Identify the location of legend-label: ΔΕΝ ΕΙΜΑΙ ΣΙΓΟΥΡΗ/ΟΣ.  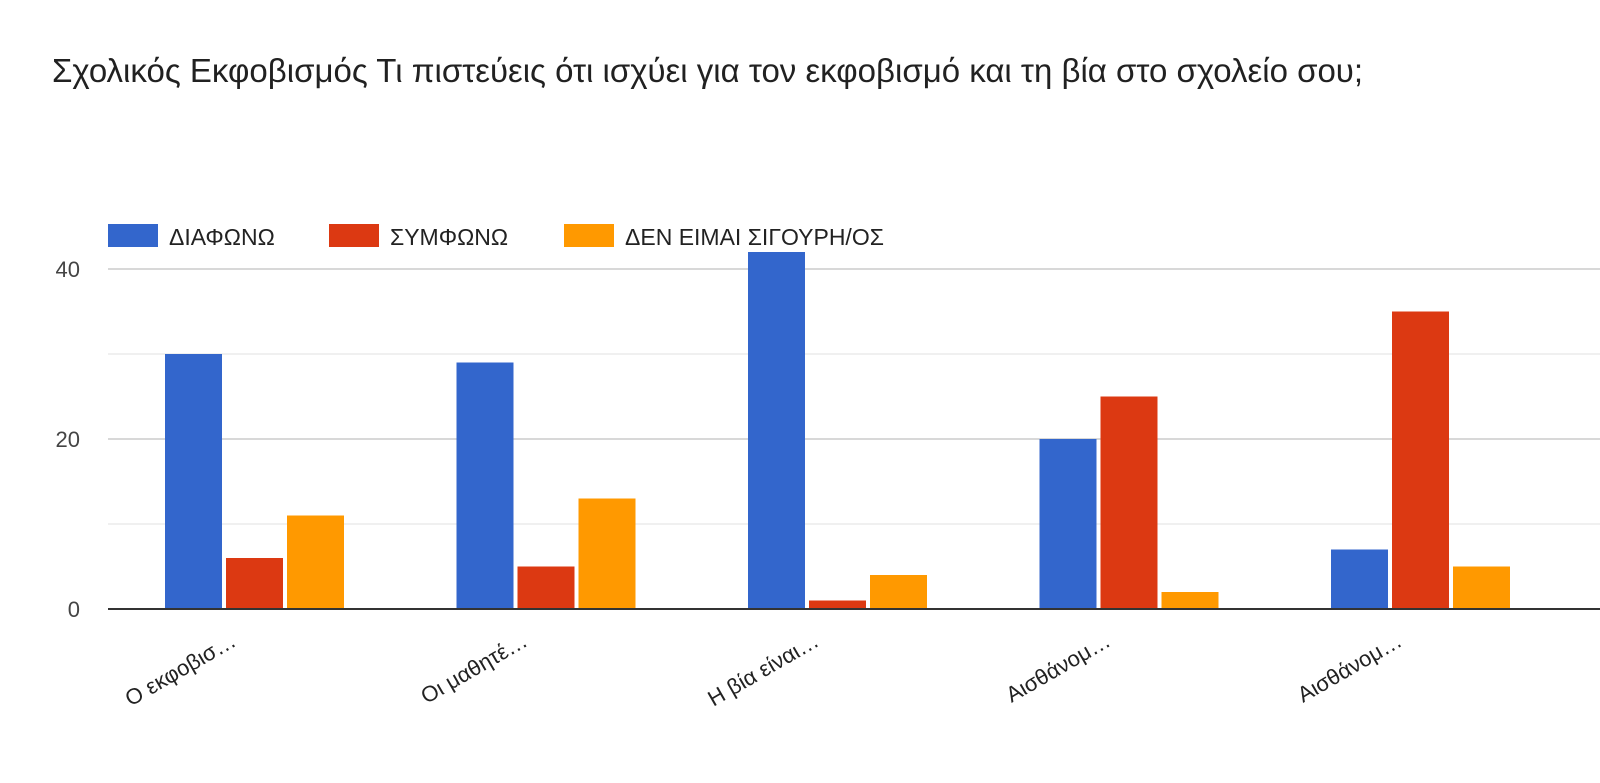
(754, 237).